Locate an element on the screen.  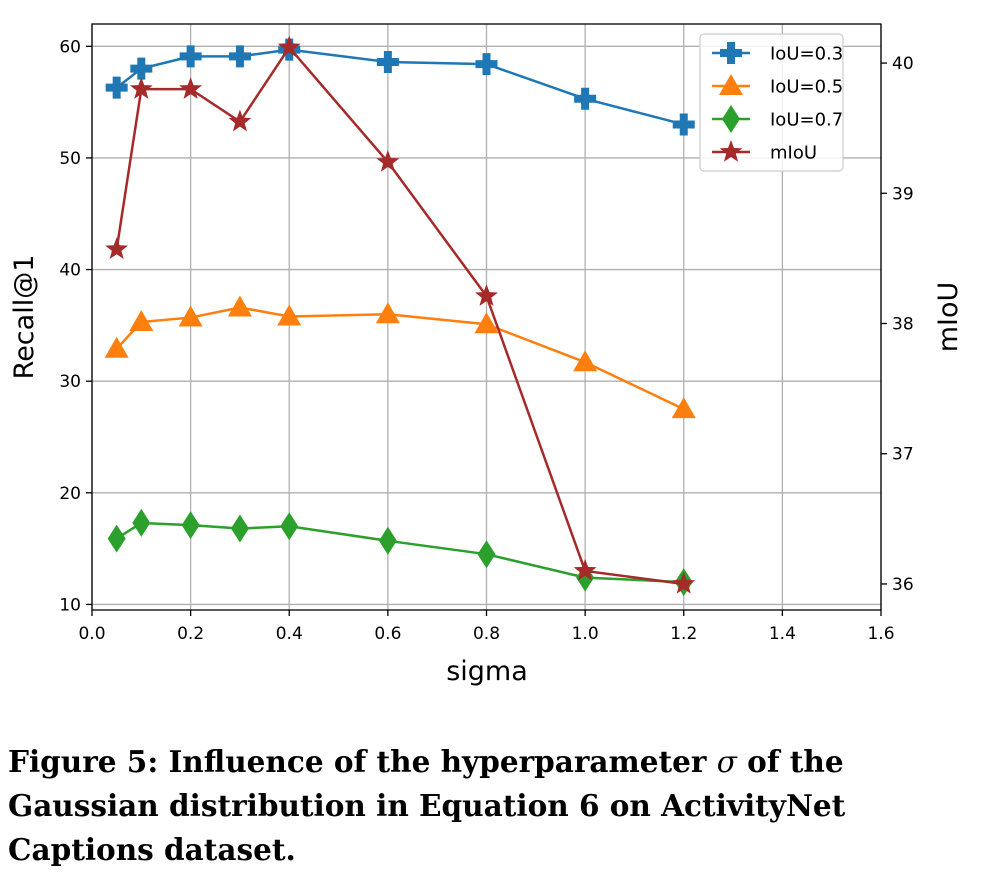
y-right-tick-label: 40 is located at coordinates (903, 64).